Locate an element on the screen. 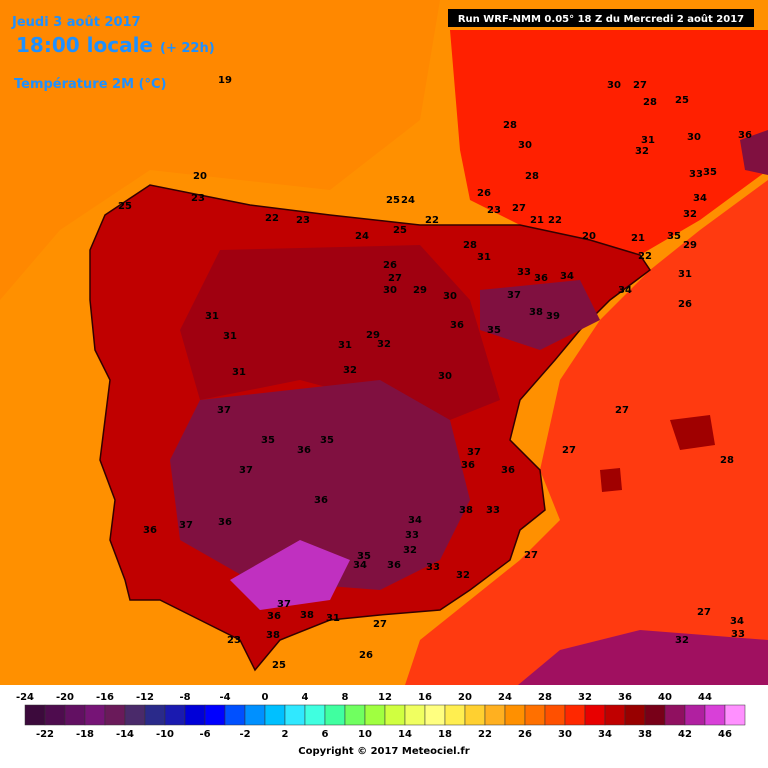 This screenshot has width=768, height=768. scale-label-lower: 38 is located at coordinates (645, 734).